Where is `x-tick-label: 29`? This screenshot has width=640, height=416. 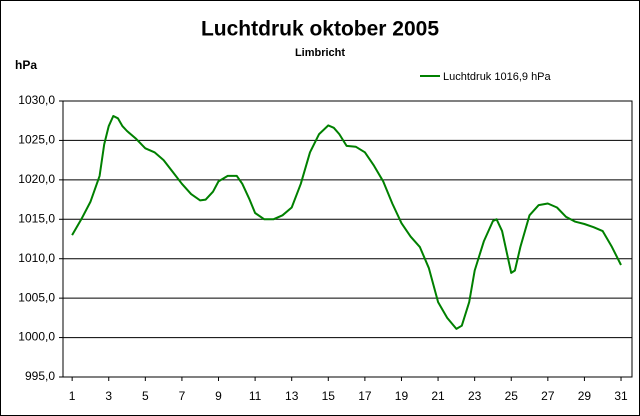 x-tick-label: 29 is located at coordinates (585, 396).